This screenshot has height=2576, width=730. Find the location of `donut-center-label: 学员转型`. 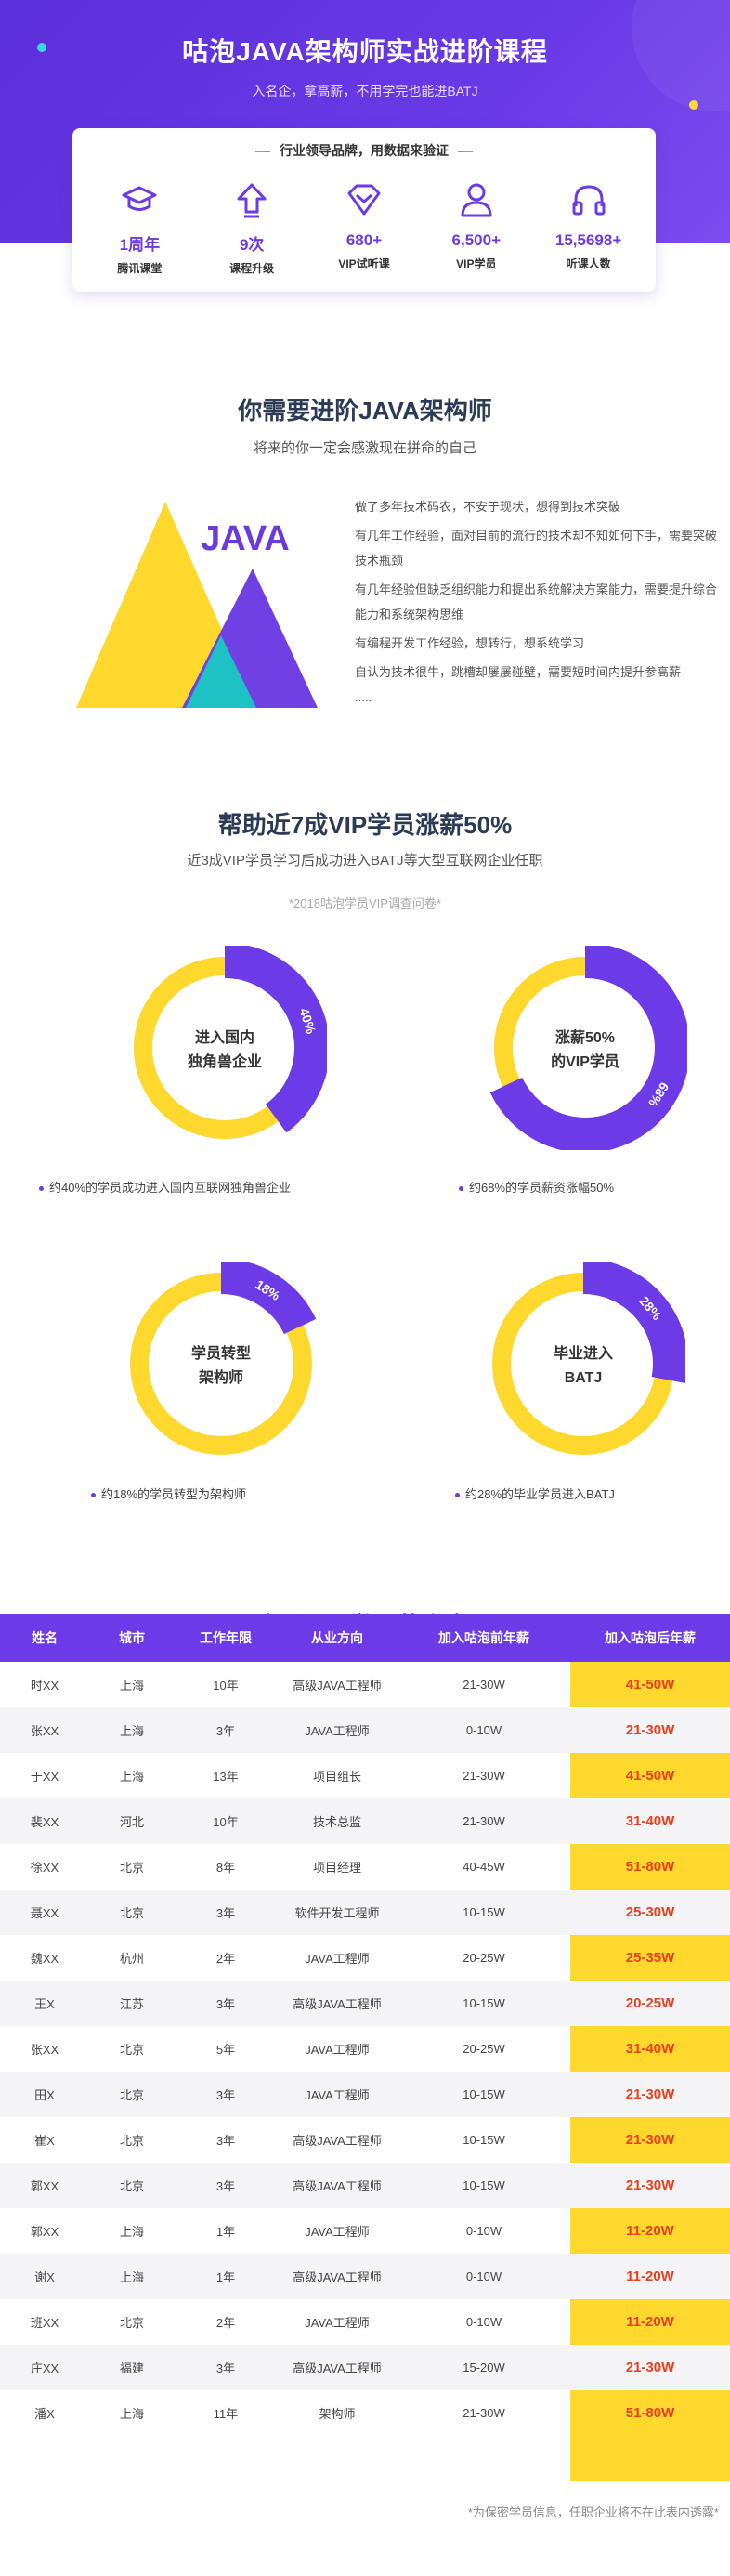

donut-center-label: 学员转型 is located at coordinates (221, 1353).